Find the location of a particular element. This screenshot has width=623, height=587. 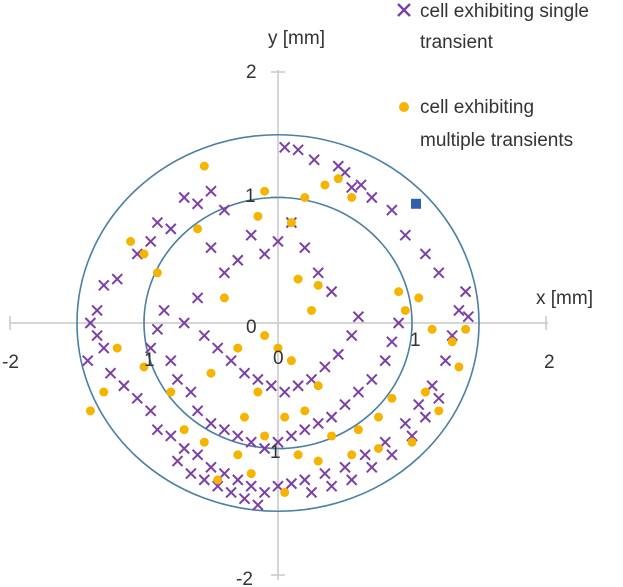

legend-label-multiple-line1: cell exhibiting is located at coordinates (477, 107).